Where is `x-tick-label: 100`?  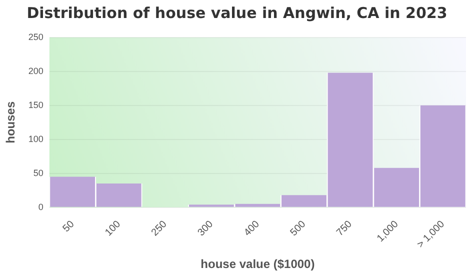
x-tick-label: 100 is located at coordinates (113, 228).